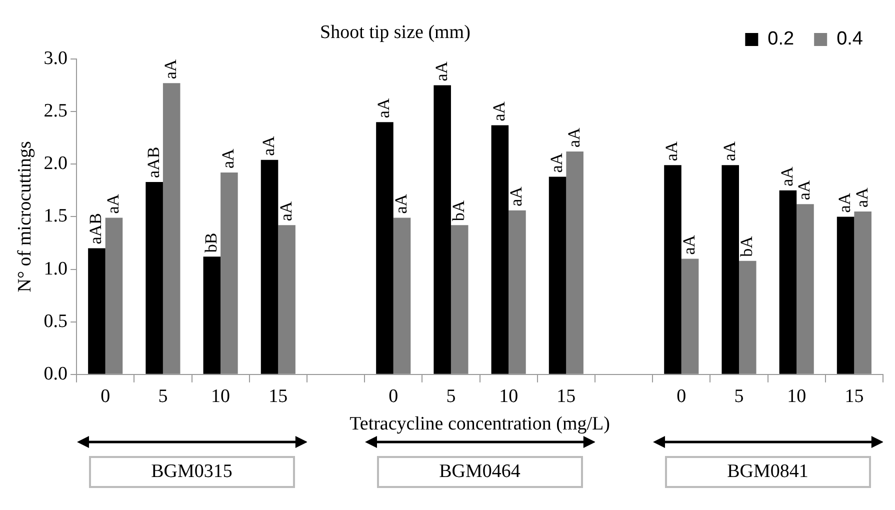  I want to click on y-tick-label: 0.0, so click(56, 373).